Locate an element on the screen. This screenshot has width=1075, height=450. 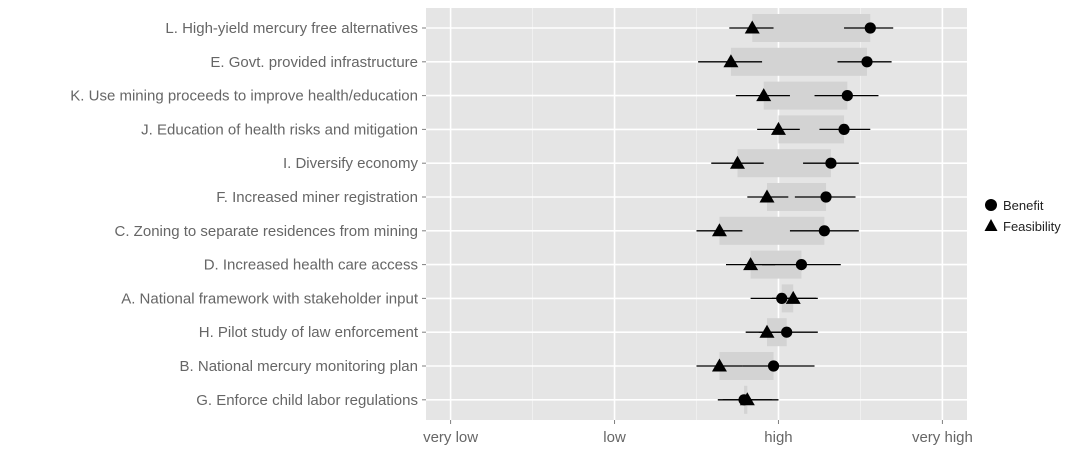
x-tick-label: high is located at coordinates (778, 437).